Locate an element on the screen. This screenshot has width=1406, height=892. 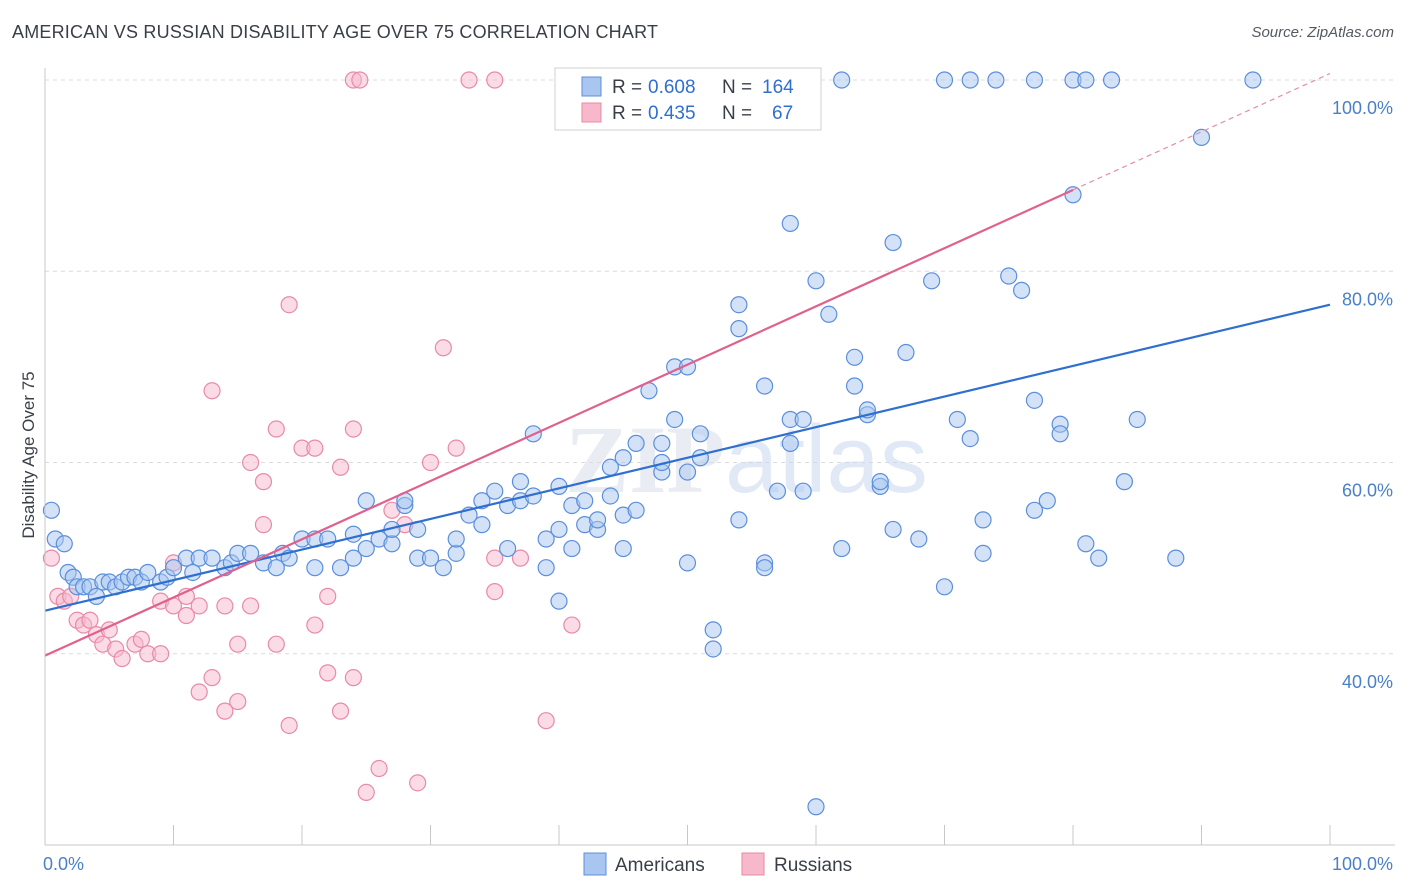
x-tick-label-min: 0.0% is located at coordinates (63, 864).